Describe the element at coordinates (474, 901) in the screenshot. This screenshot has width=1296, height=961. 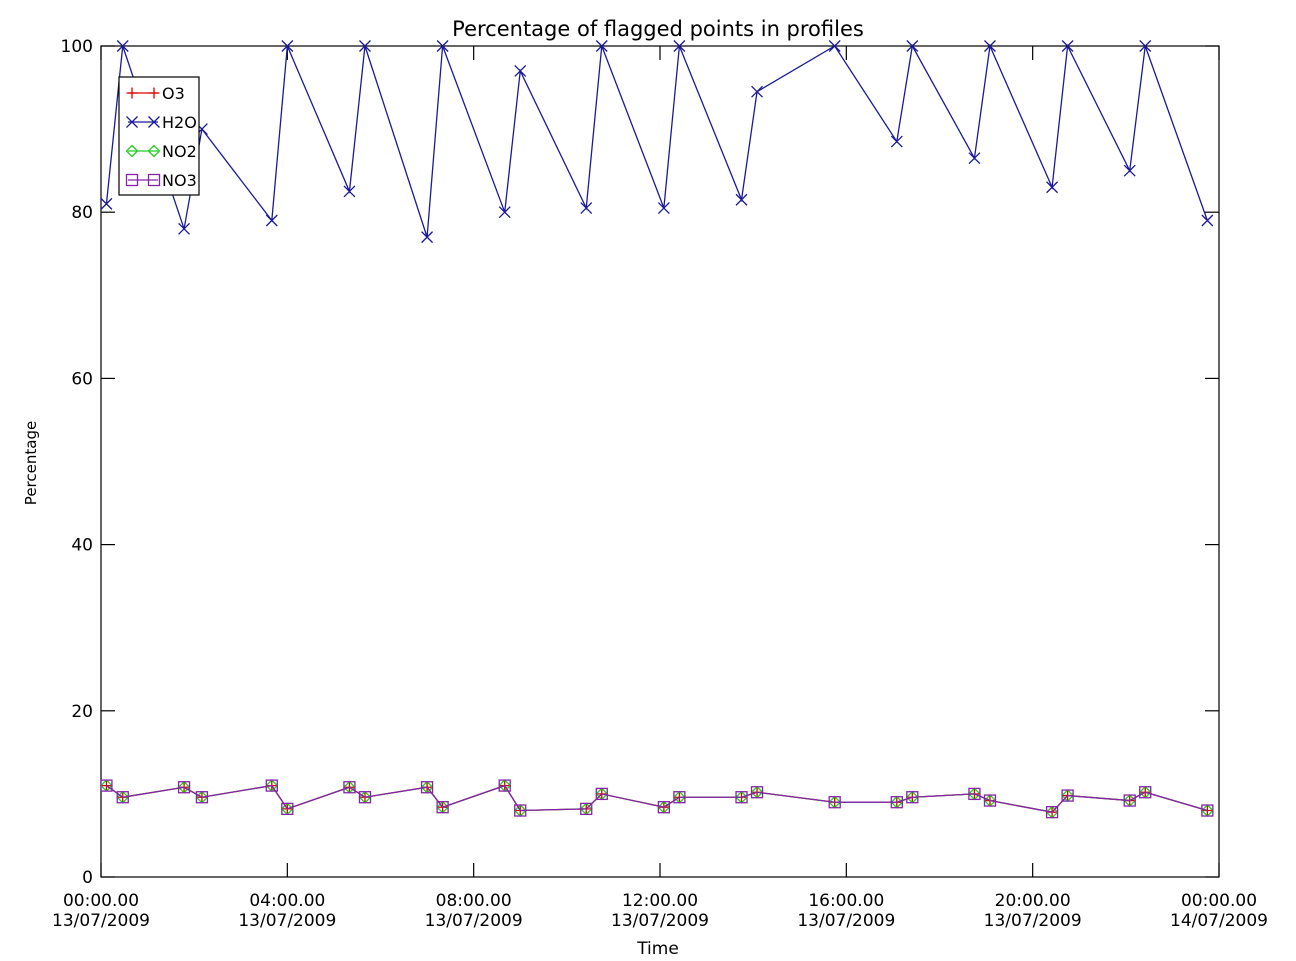
I see `x-tick-time: 08:00.00` at that location.